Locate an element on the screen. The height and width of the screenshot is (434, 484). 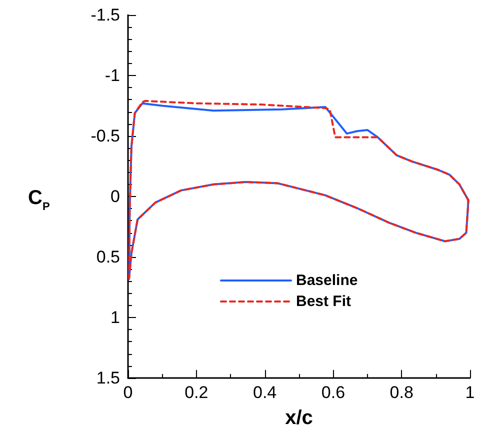
x-tick-label: 0 is located at coordinates (128, 392).